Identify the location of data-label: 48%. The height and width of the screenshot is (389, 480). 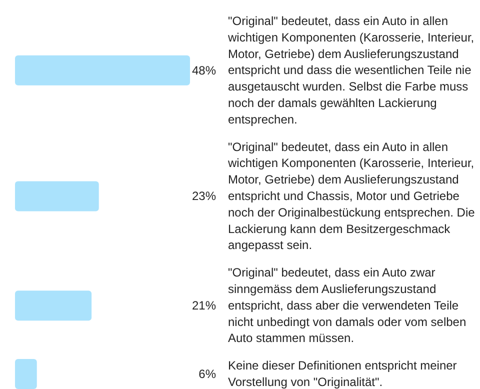
(204, 70).